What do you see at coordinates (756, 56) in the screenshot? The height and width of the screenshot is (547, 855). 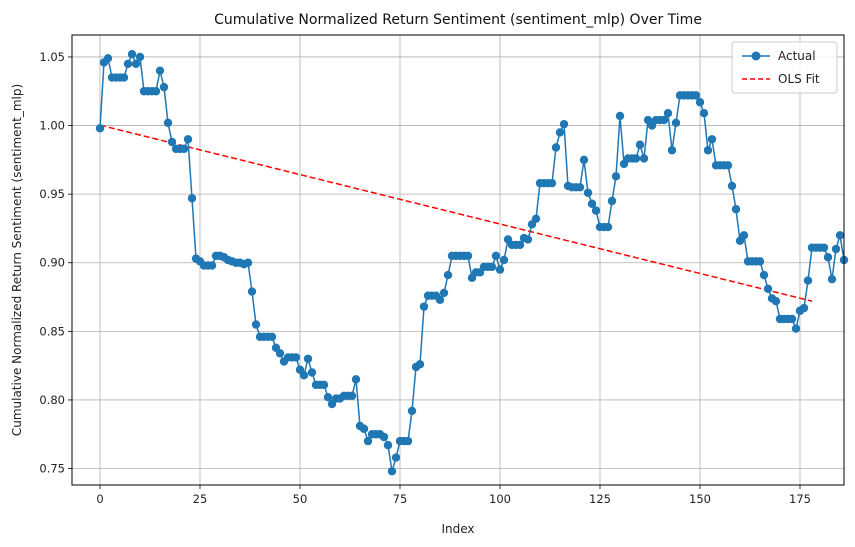 I see `legend-marker-actual` at bounding box center [756, 56].